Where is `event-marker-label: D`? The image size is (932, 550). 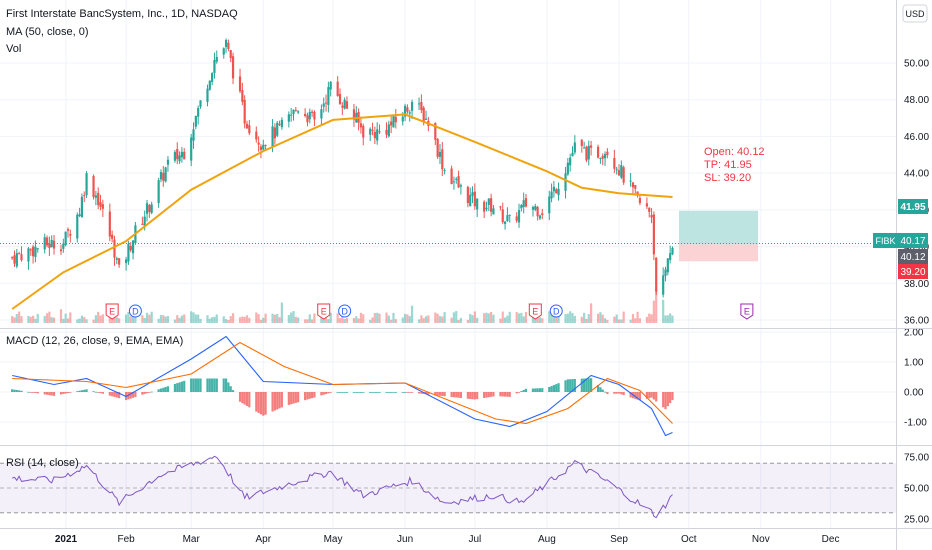
event-marker-label: D is located at coordinates (344, 312).